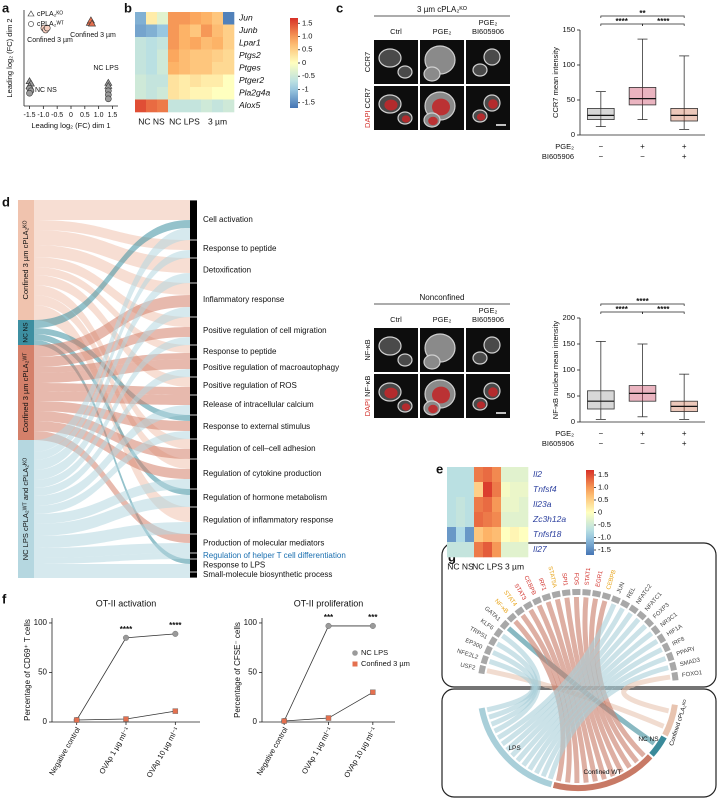 Image resolution: width=723 pixels, height=803 pixels. I want to click on significance-label: **, so click(642, 13).